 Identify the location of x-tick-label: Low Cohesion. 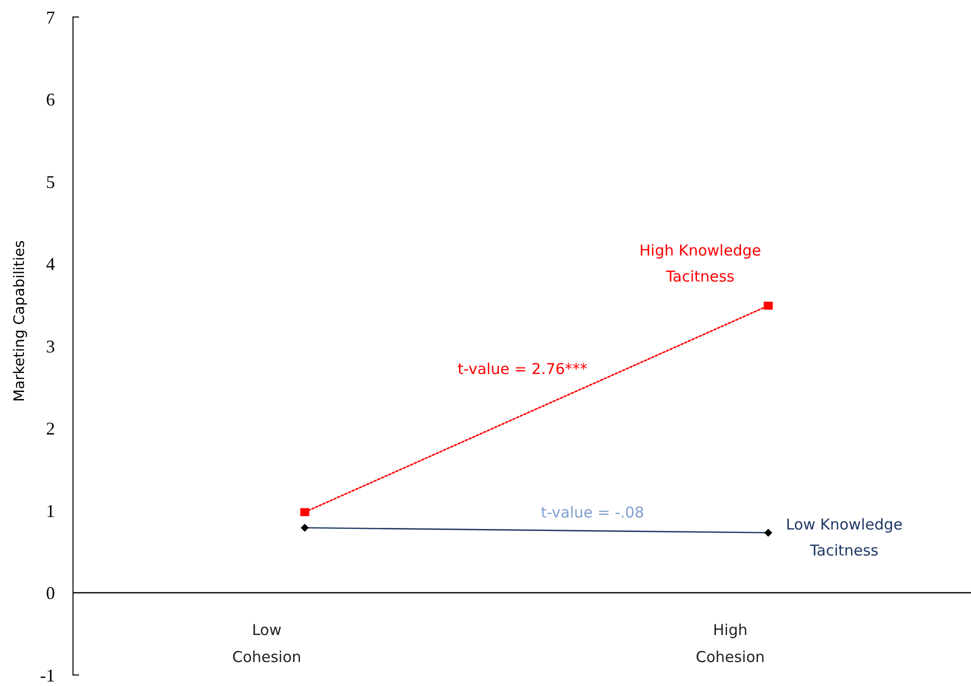
(267, 643).